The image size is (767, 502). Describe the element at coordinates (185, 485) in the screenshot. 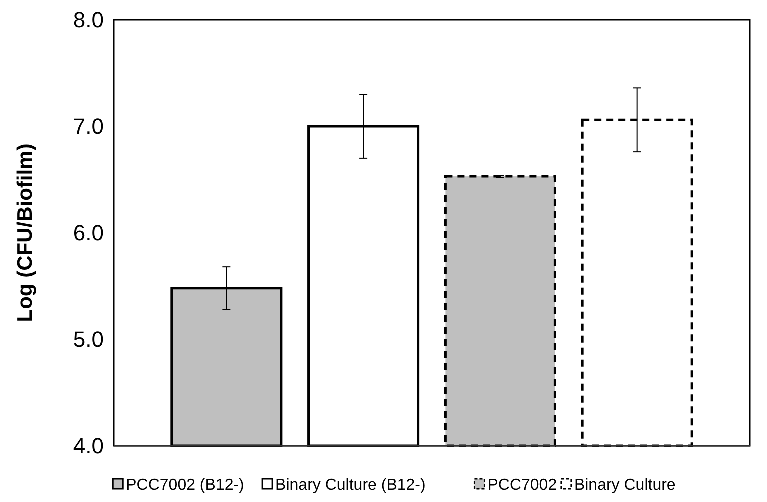

I see `legend-label: PCC7002 (B12-)` at that location.